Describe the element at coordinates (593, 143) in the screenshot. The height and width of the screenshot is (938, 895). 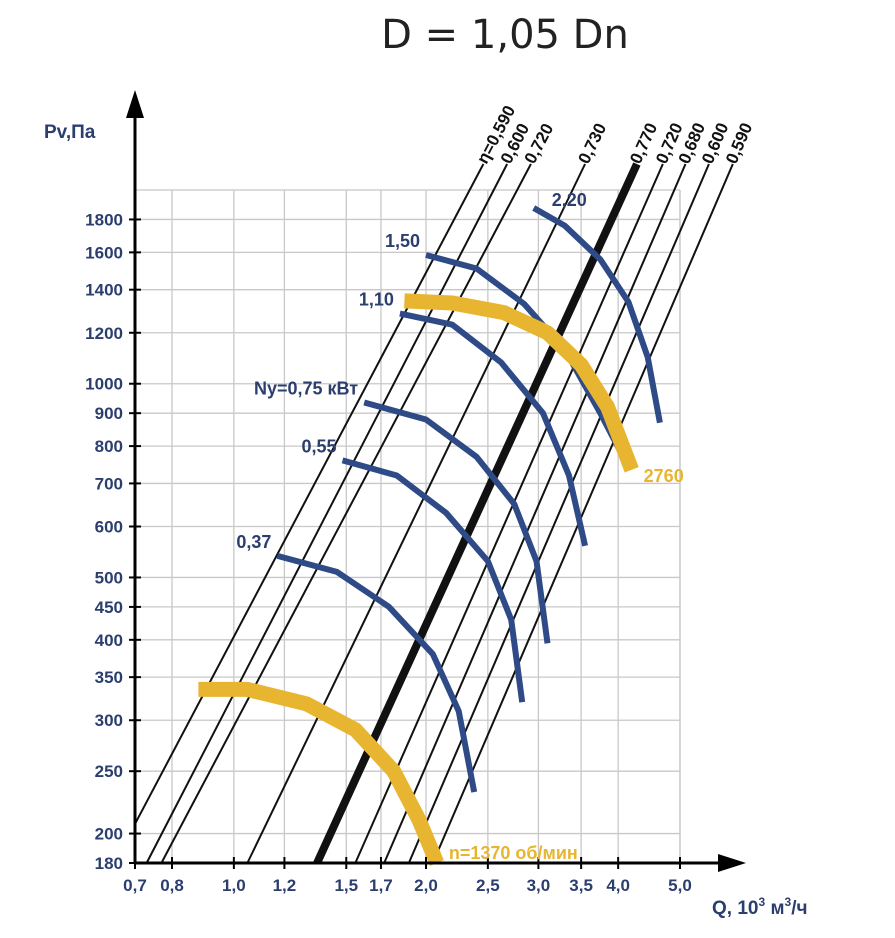
I see `efficiency-label: 0,730` at that location.